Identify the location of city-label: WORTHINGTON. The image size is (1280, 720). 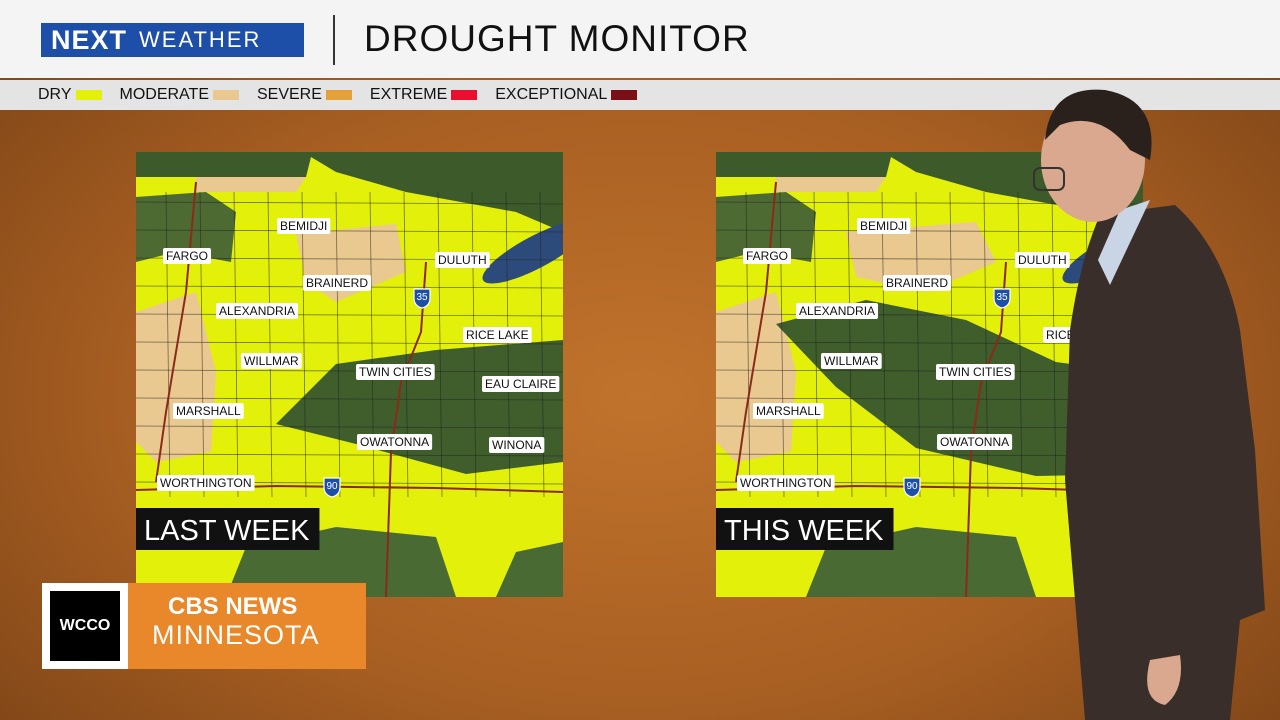
(206, 483).